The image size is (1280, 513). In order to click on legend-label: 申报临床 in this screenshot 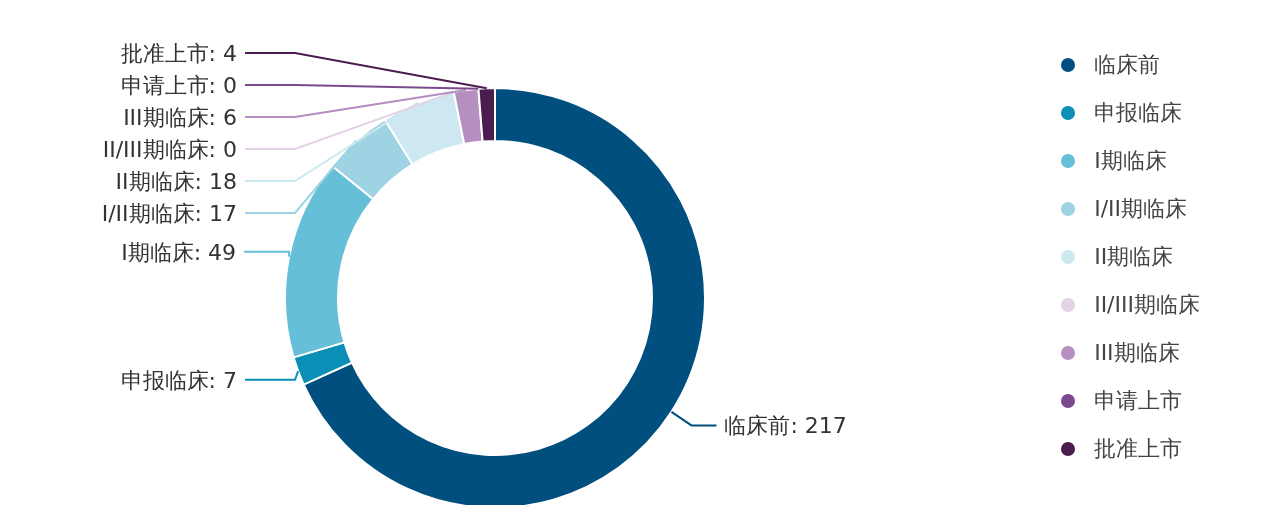, I will do `click(1138, 112)`.